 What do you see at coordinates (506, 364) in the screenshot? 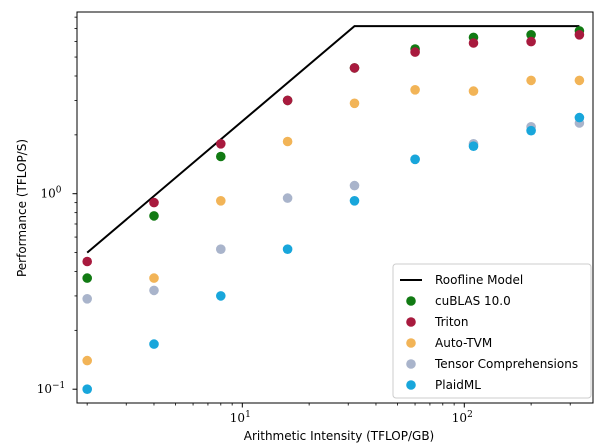
I see `legend-label: Tensor Comprehensions` at bounding box center [506, 364].